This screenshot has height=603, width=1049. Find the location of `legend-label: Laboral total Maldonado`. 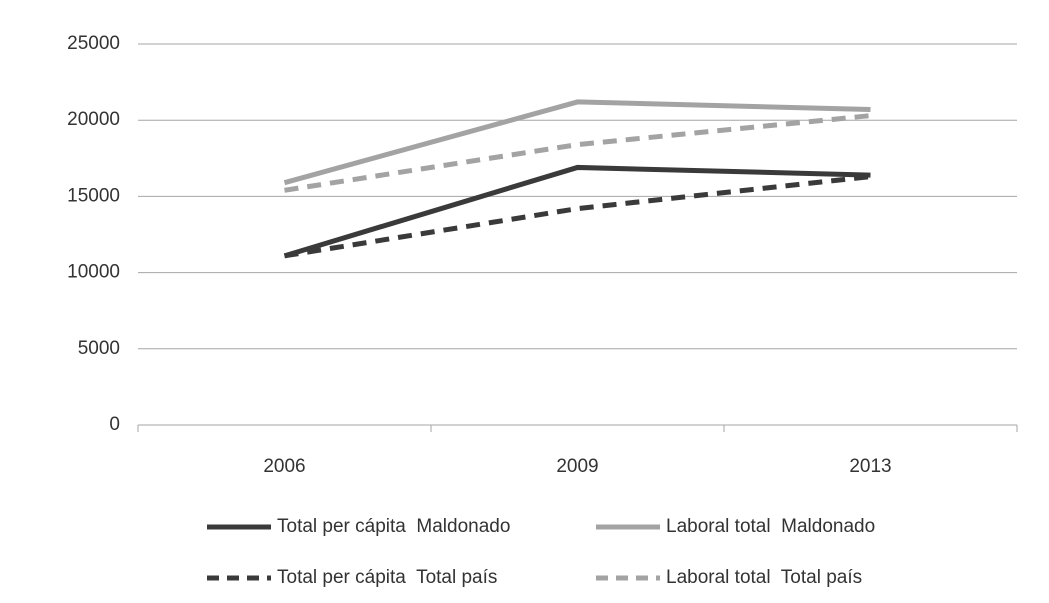

legend-label: Laboral total Maldonado is located at coordinates (770, 526).